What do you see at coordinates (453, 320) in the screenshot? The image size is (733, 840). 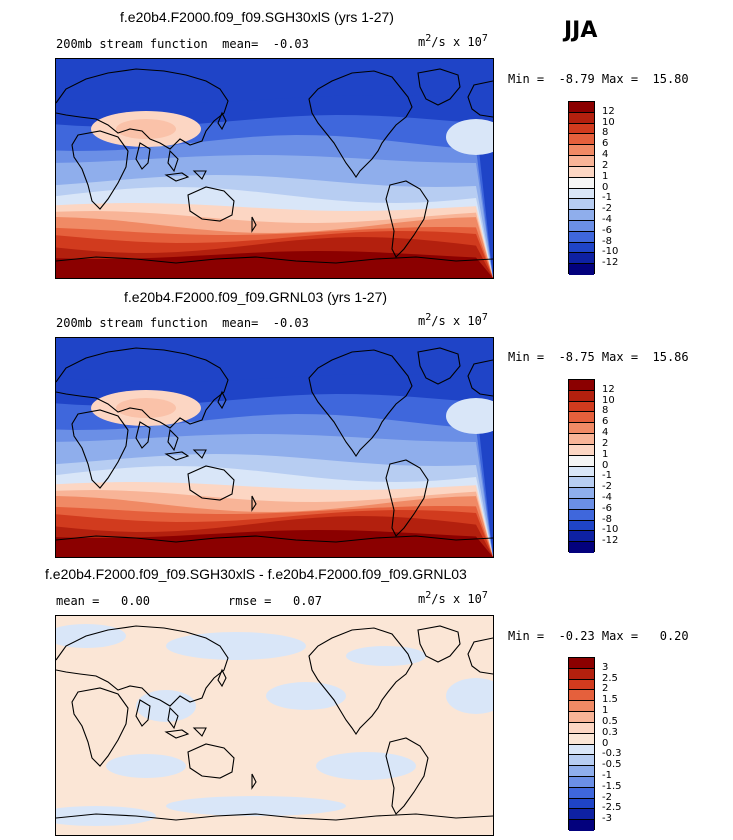 I see `panel-2-units: m2/s x 107` at bounding box center [453, 320].